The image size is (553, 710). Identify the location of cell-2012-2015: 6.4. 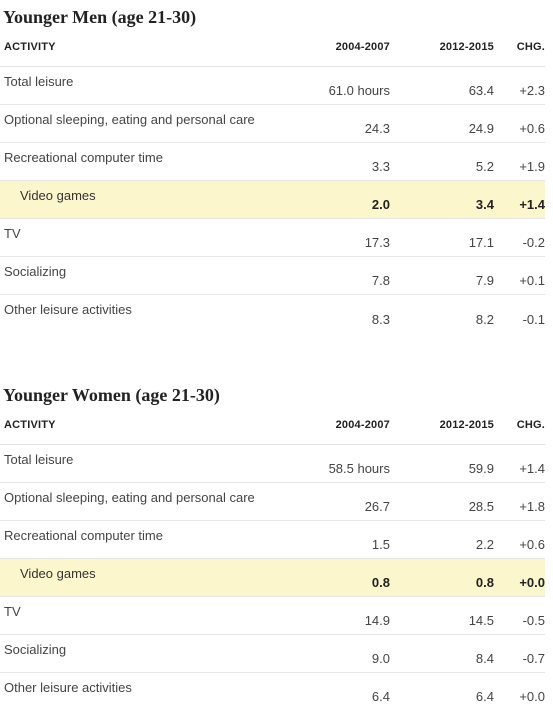
(442, 691).